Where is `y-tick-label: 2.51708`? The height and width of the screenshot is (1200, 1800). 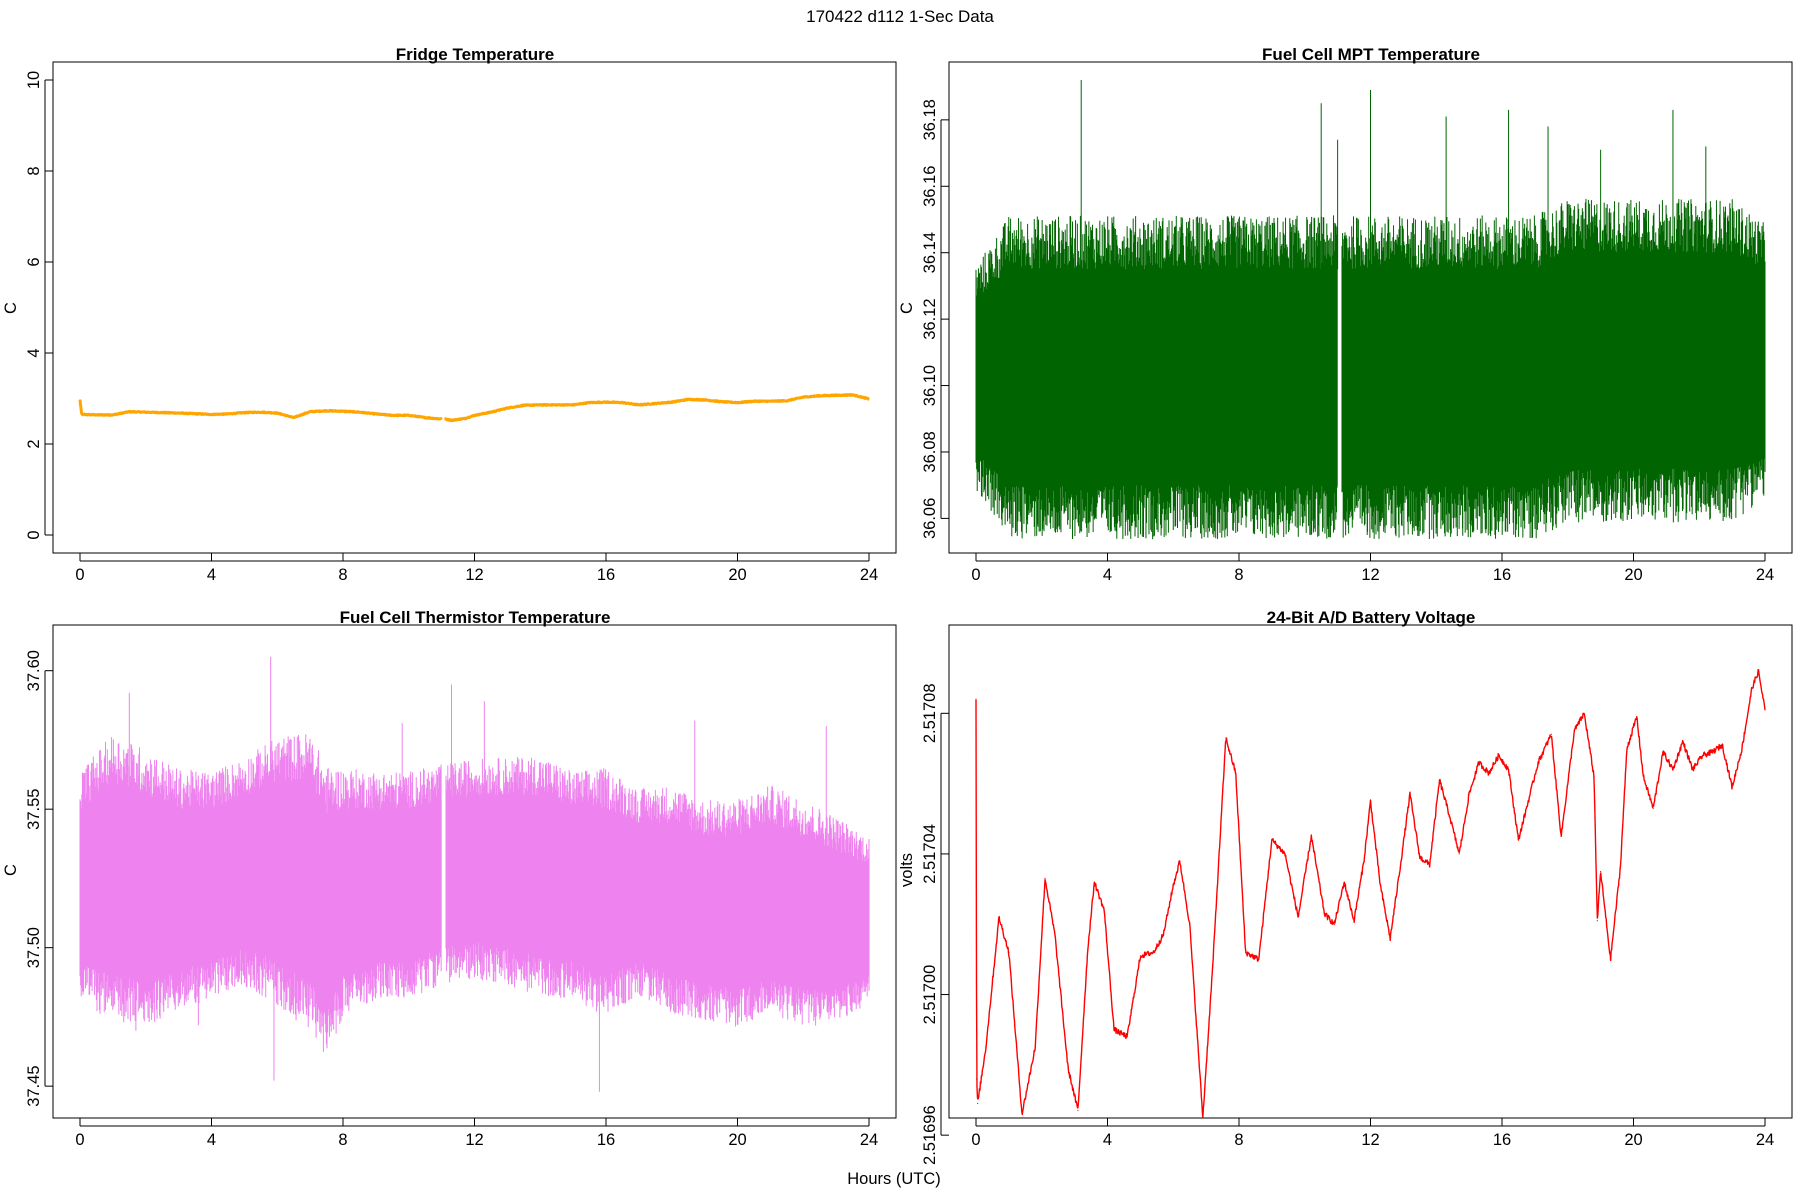
y-tick-label: 2.51708 is located at coordinates (930, 713).